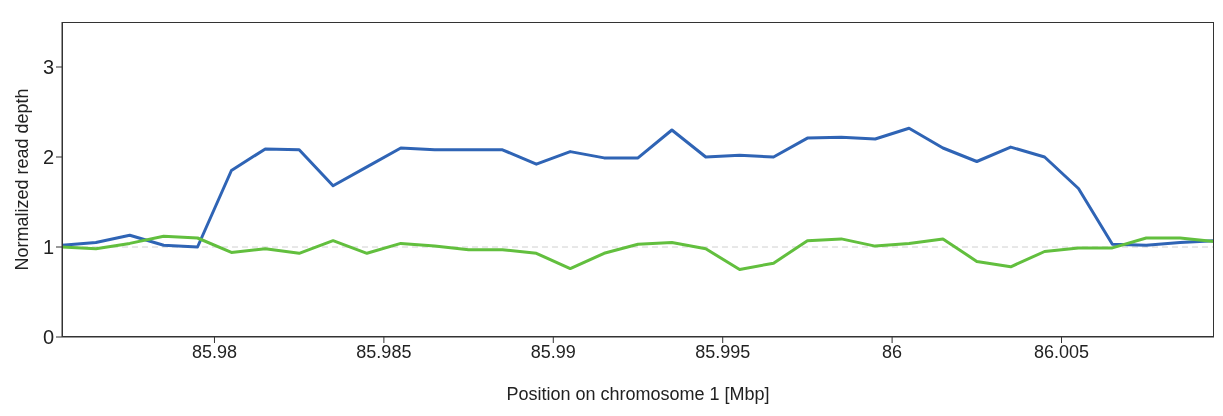 This screenshot has height=416, width=1223. I want to click on x-tick-label: 86, so click(892, 351).